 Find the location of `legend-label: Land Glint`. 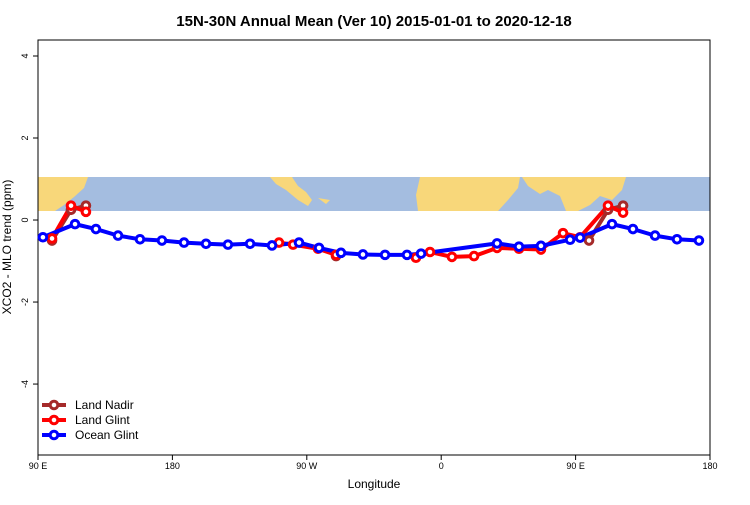

legend-label: Land Glint is located at coordinates (102, 420).